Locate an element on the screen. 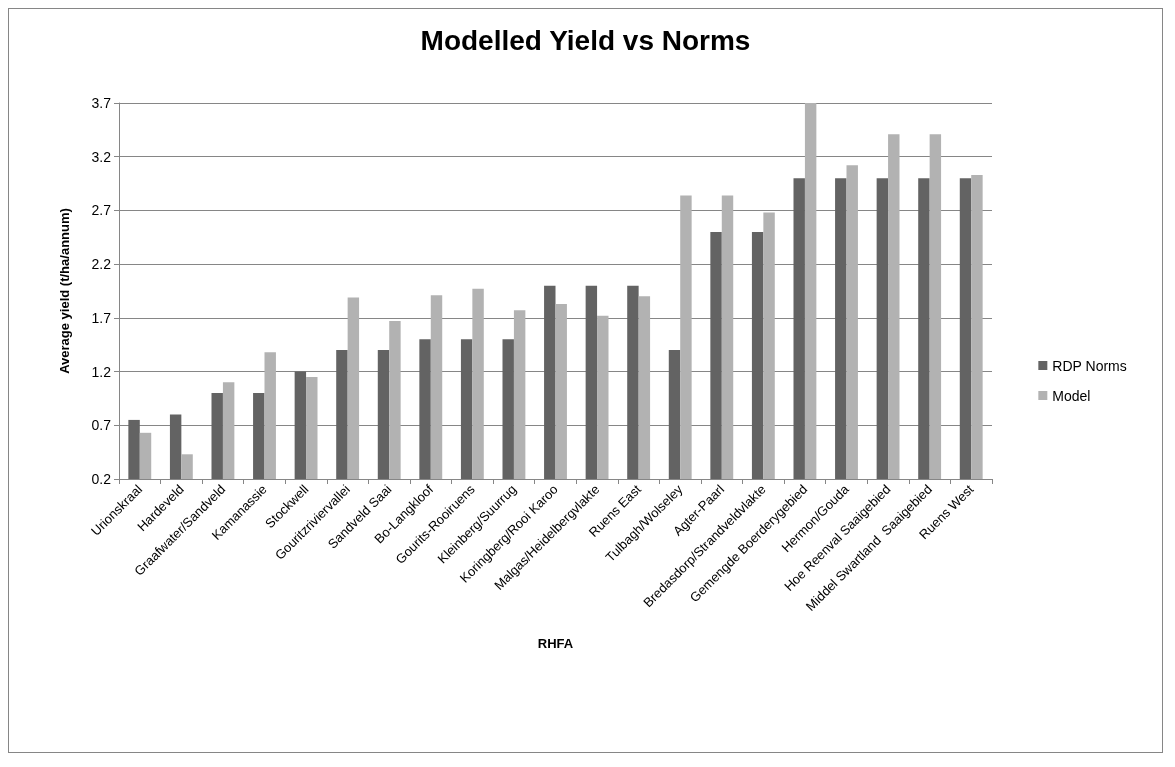 The width and height of the screenshot is (1175, 767). y-tick-label: 0.7 is located at coordinates (101, 425).